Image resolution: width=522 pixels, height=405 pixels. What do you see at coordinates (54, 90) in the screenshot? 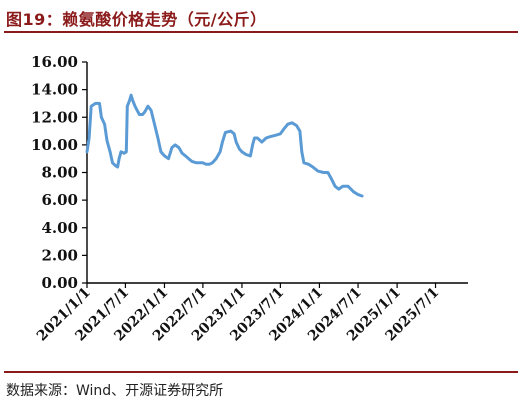
I see `y-tick-label: 14.00` at bounding box center [54, 90].